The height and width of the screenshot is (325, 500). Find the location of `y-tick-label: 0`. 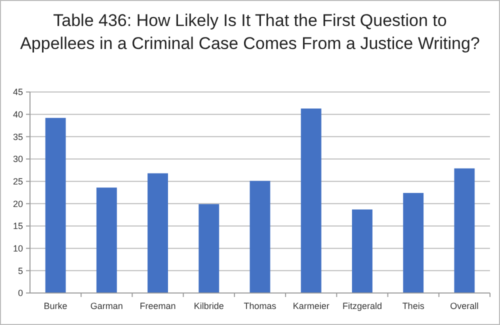

y-tick-label: 0 is located at coordinates (20, 293).